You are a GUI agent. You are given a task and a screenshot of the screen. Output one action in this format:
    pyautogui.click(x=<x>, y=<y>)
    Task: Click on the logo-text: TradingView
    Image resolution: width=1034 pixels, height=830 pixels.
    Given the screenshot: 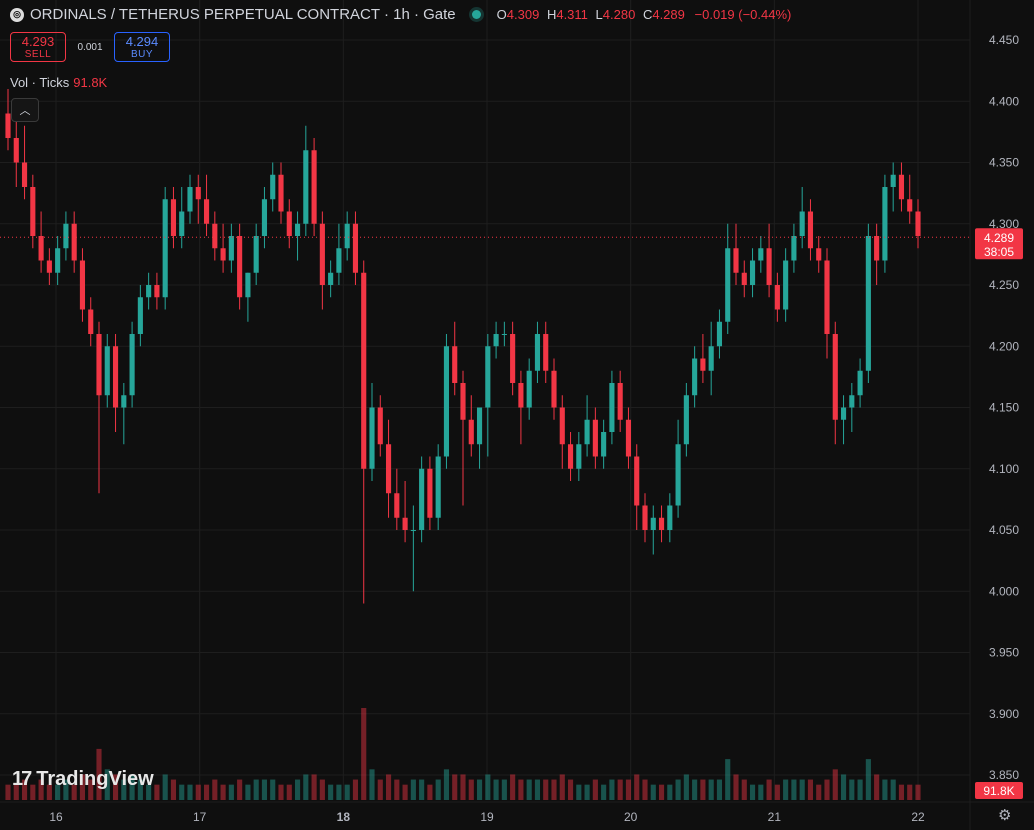 What is the action you would take?
    pyautogui.click(x=95, y=779)
    